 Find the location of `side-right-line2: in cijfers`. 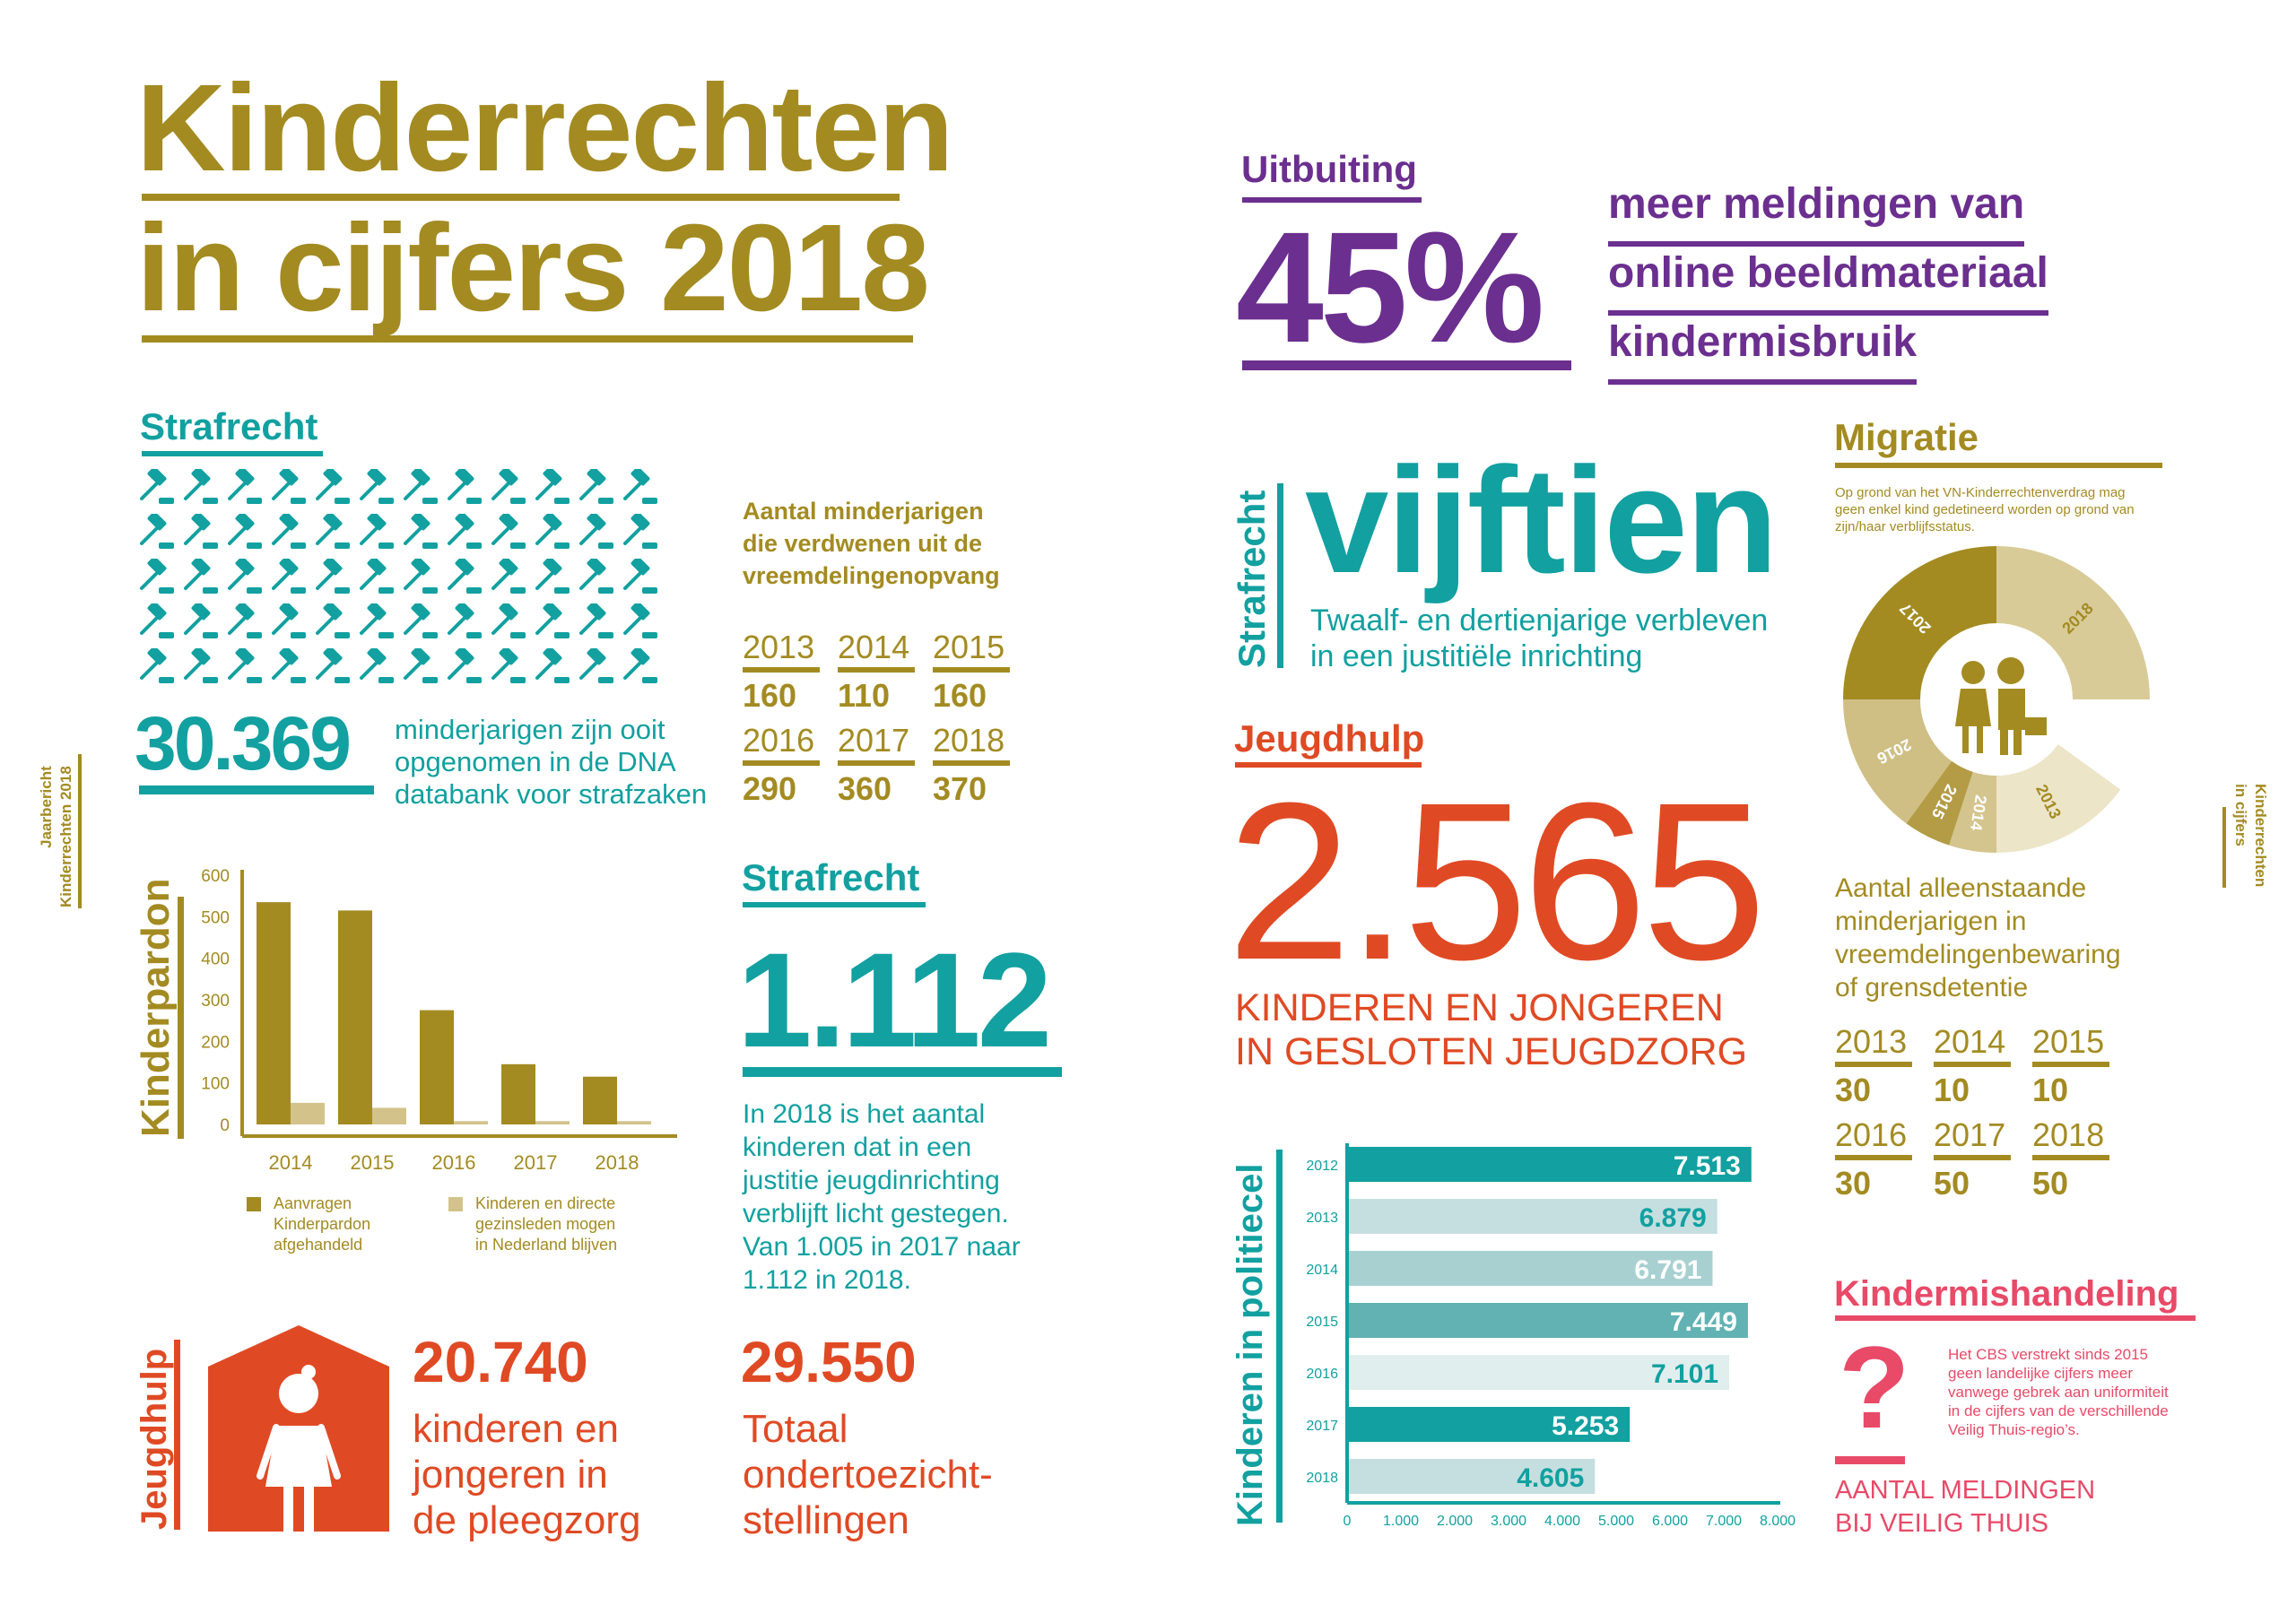

side-right-line2: in cijfers is located at coordinates (2240, 815).